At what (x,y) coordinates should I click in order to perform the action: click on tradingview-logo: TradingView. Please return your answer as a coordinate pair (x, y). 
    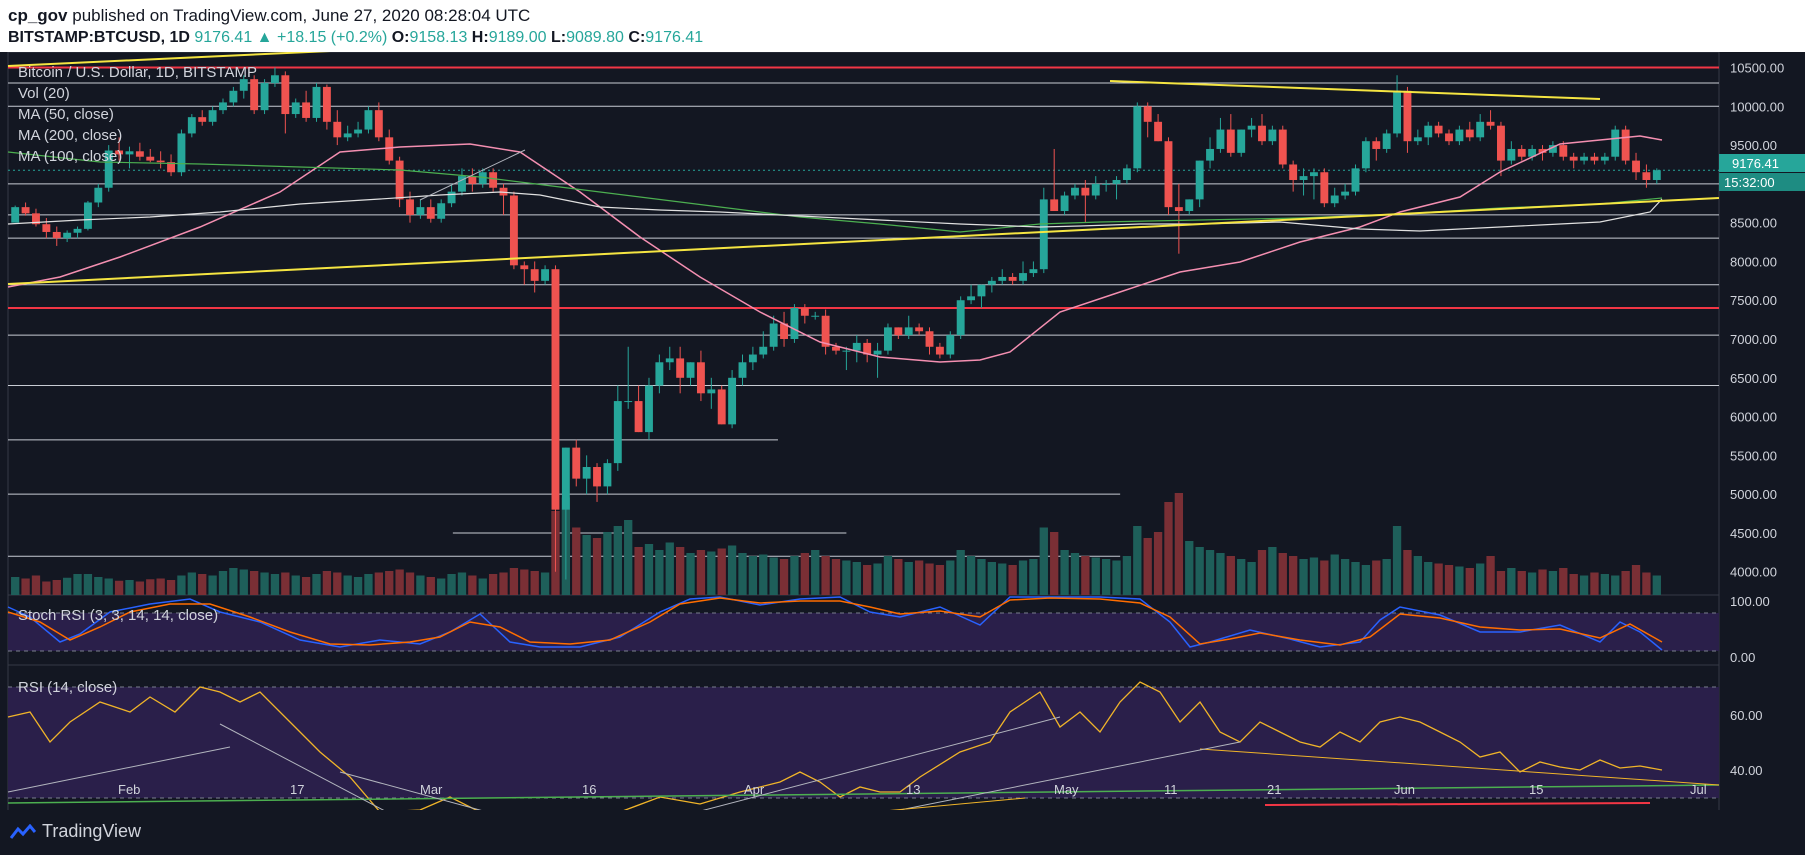
    Looking at the image, I should click on (75, 831).